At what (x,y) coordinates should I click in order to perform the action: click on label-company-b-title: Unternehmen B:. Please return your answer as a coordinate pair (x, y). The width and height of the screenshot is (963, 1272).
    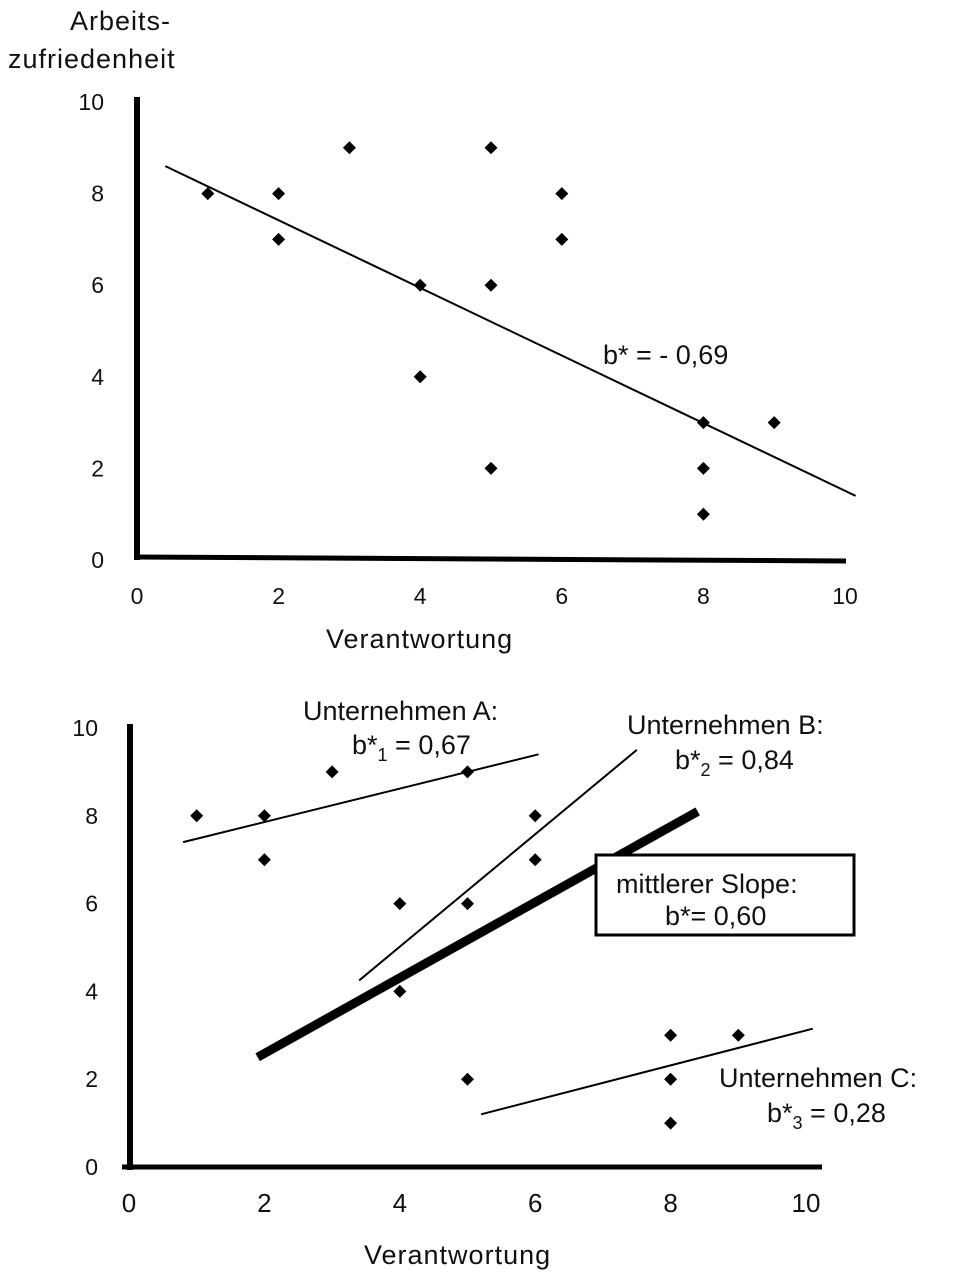
    Looking at the image, I should click on (725, 725).